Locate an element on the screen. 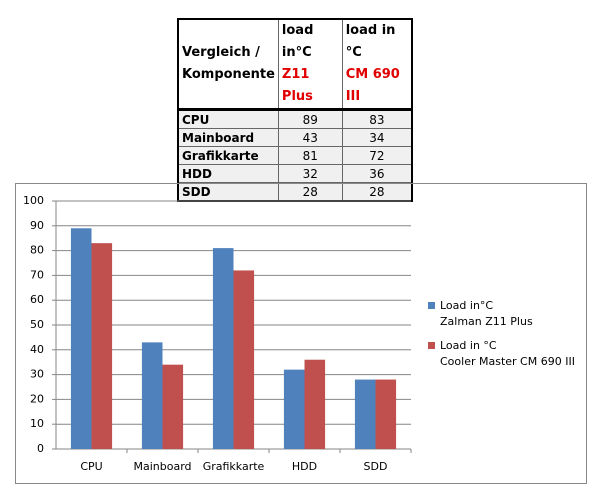  header-cell: load in °C CM 690 III is located at coordinates (377, 64).